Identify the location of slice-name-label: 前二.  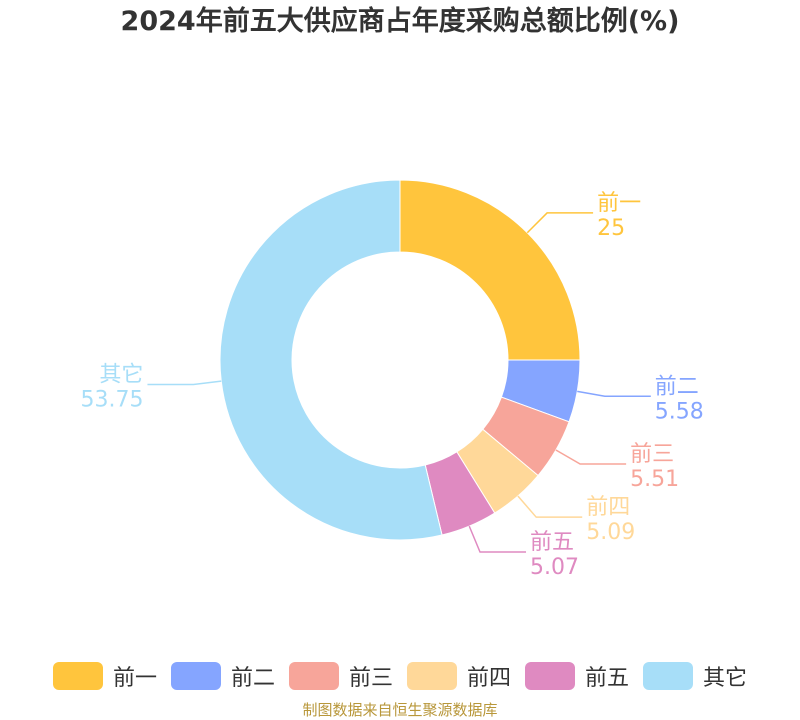
(677, 386).